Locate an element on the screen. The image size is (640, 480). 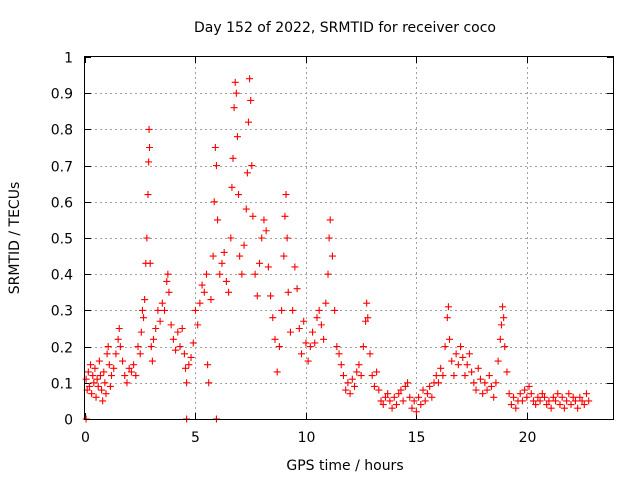
y-tick-label: 0.5 is located at coordinates (62, 240).